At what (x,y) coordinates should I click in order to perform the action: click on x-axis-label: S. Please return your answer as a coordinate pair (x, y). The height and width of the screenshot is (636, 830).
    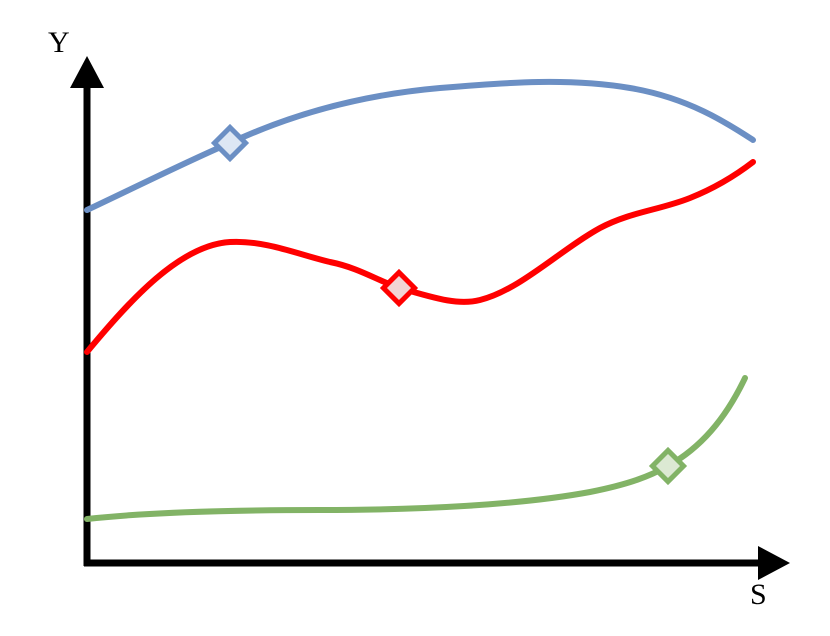
    Looking at the image, I should click on (758, 594).